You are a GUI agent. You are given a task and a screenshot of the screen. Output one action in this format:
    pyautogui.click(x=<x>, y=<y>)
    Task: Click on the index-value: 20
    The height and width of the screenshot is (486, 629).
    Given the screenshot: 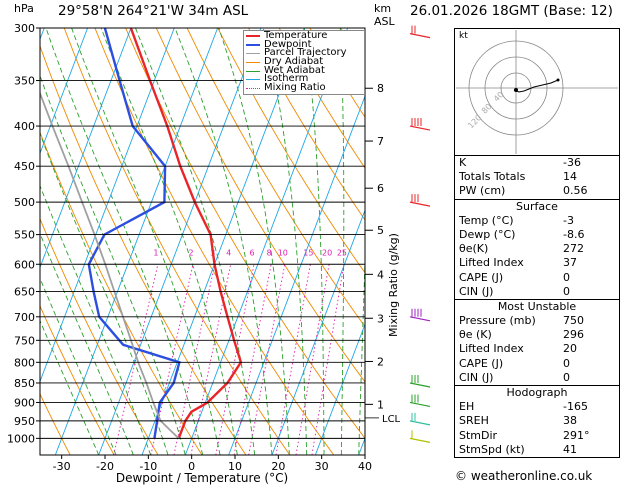 What is the action you would take?
    pyautogui.click(x=570, y=349)
    